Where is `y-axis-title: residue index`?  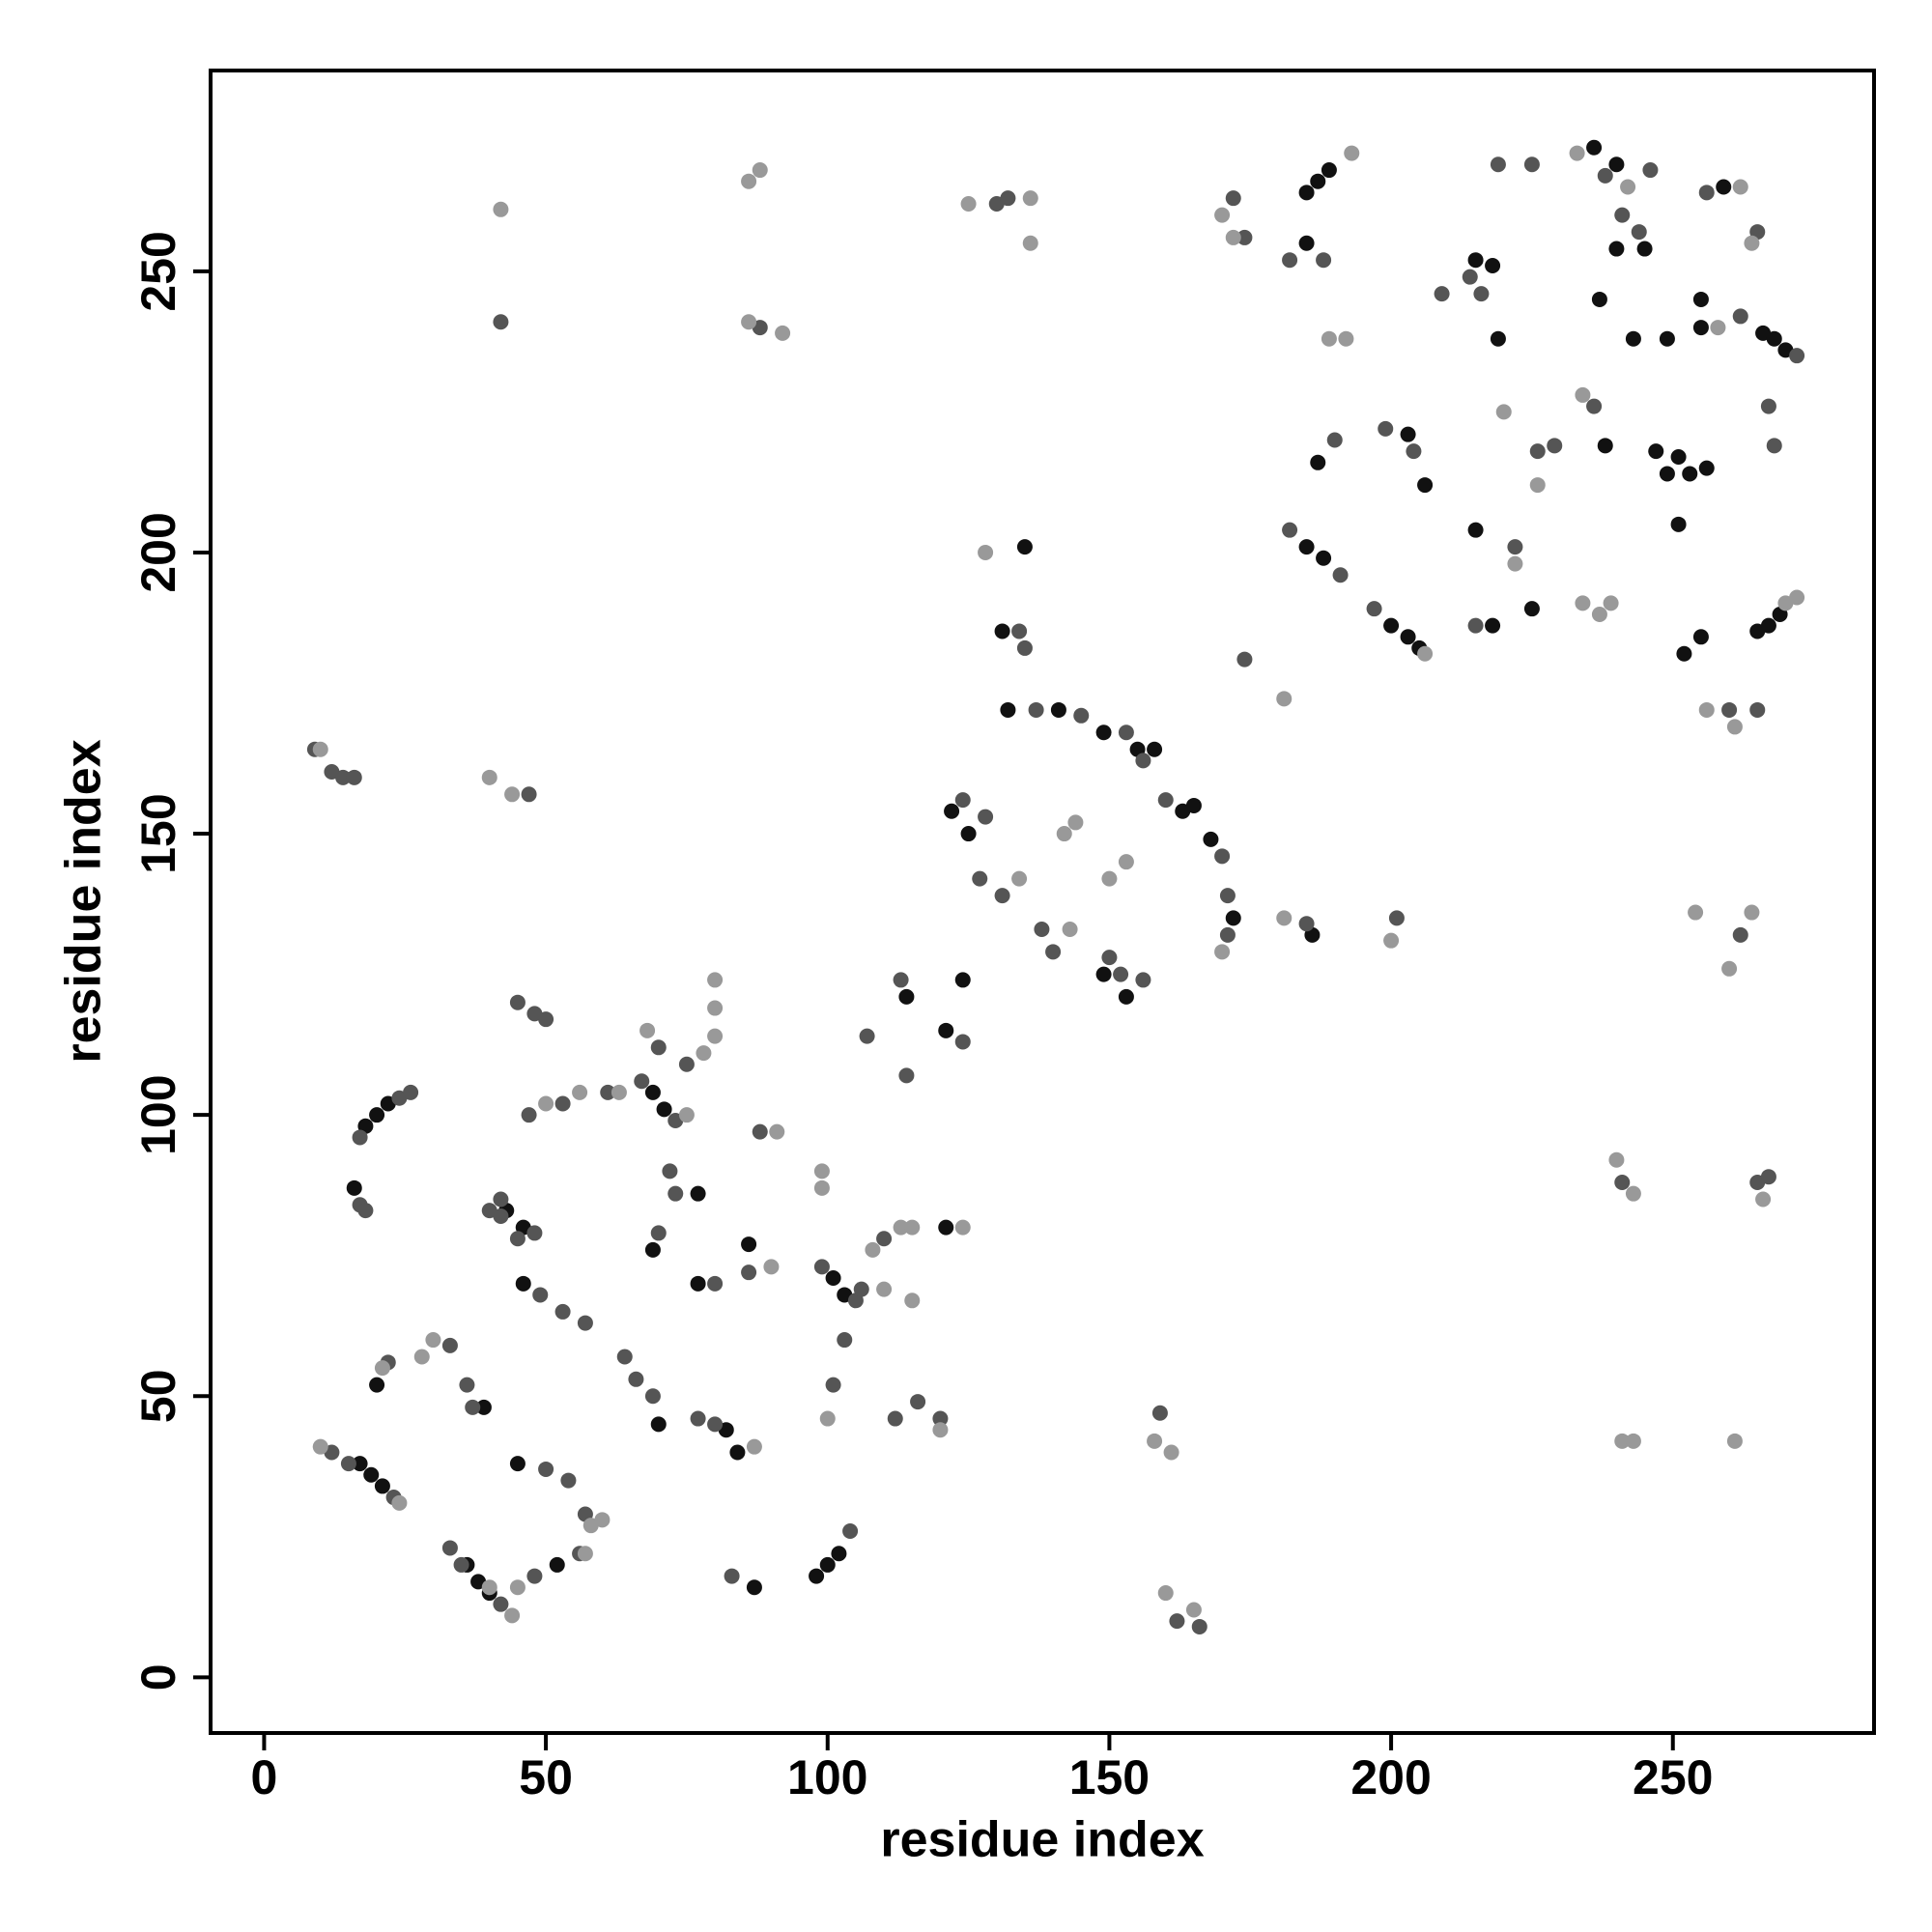 y-axis-title: residue index is located at coordinates (84, 901).